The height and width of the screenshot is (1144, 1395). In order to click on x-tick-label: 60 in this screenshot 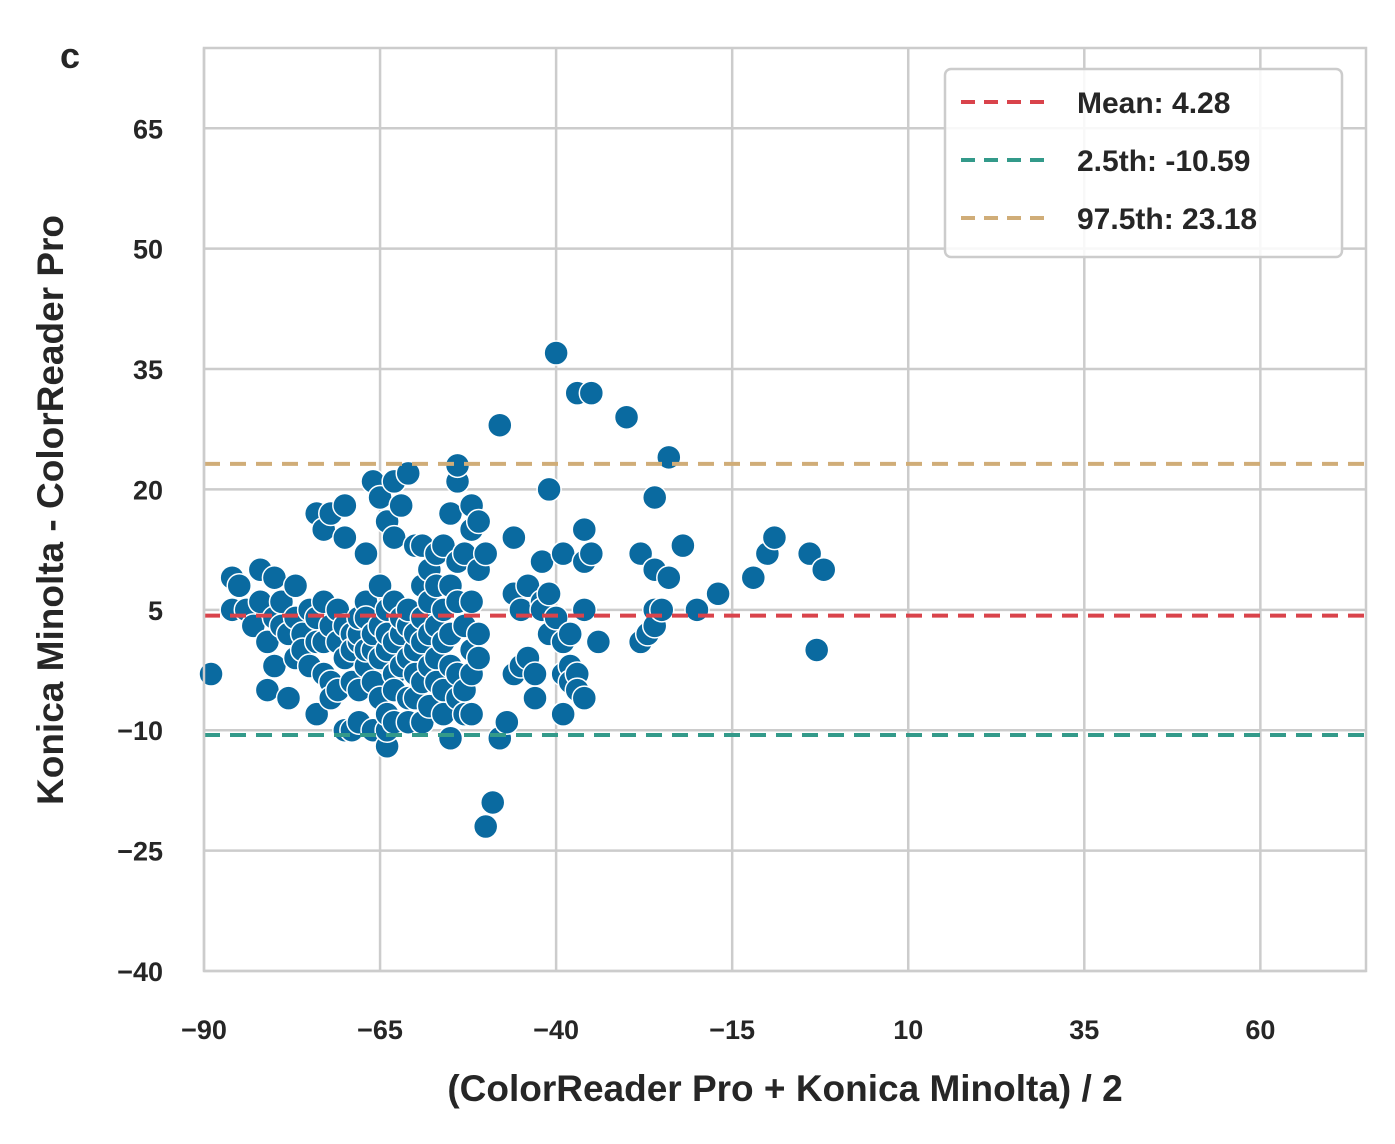, I will do `click(1260, 1030)`.